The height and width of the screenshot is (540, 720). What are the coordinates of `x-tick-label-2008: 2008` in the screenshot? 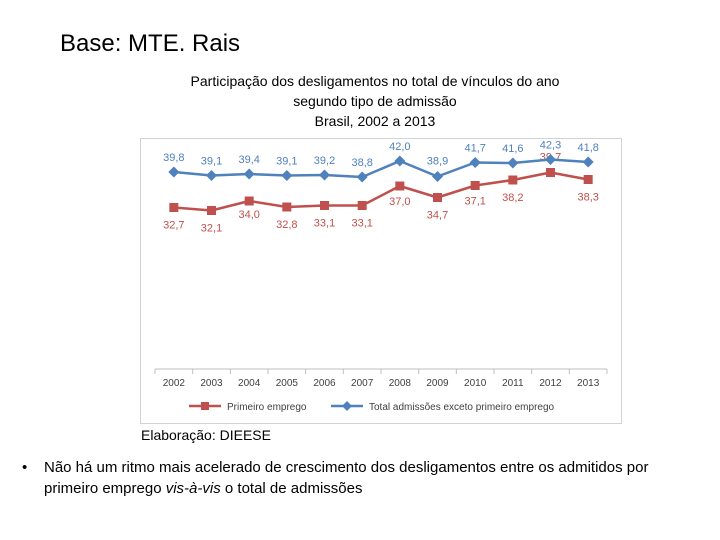 It's located at (400, 383).